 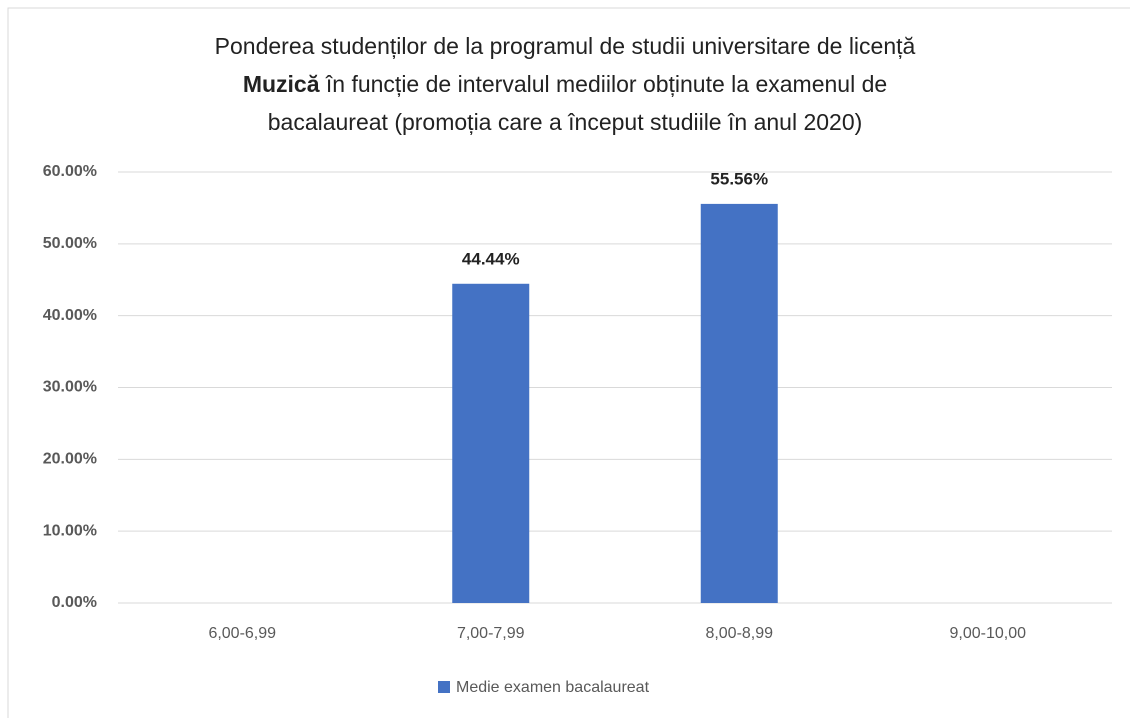 I want to click on title-bold: Muzică, so click(x=281, y=84).